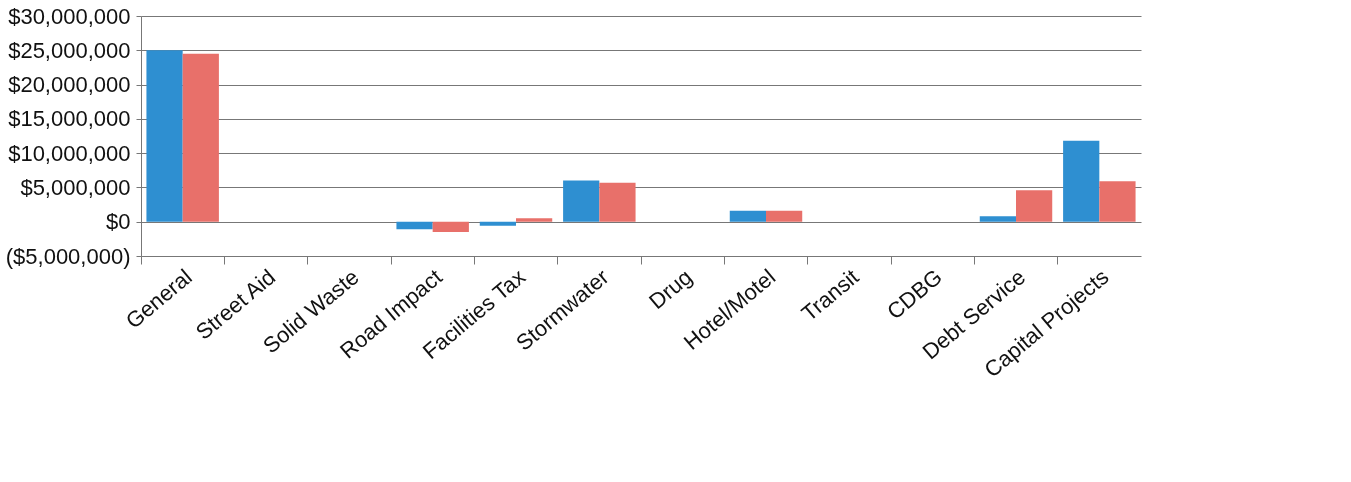 The height and width of the screenshot is (482, 1351). What do you see at coordinates (69, 16) in the screenshot?
I see `y-tick-label: $30,000,000` at bounding box center [69, 16].